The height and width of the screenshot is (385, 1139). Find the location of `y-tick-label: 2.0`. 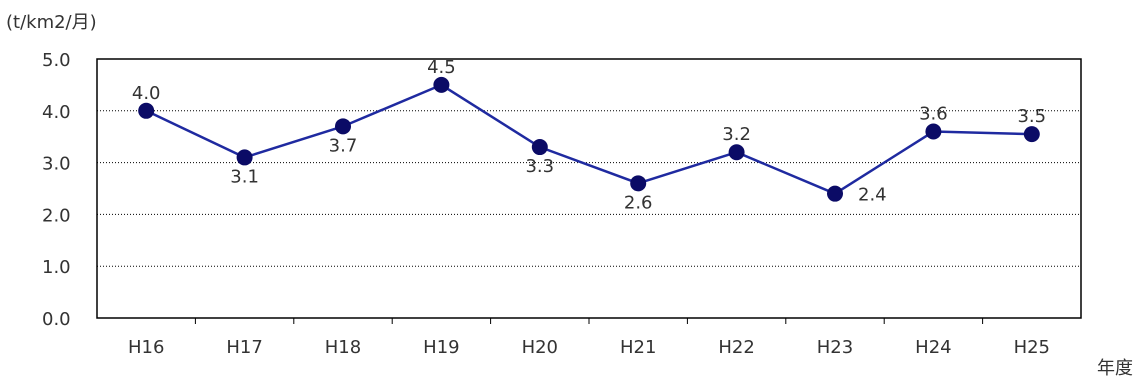

y-tick-label: 2.0 is located at coordinates (56, 215).